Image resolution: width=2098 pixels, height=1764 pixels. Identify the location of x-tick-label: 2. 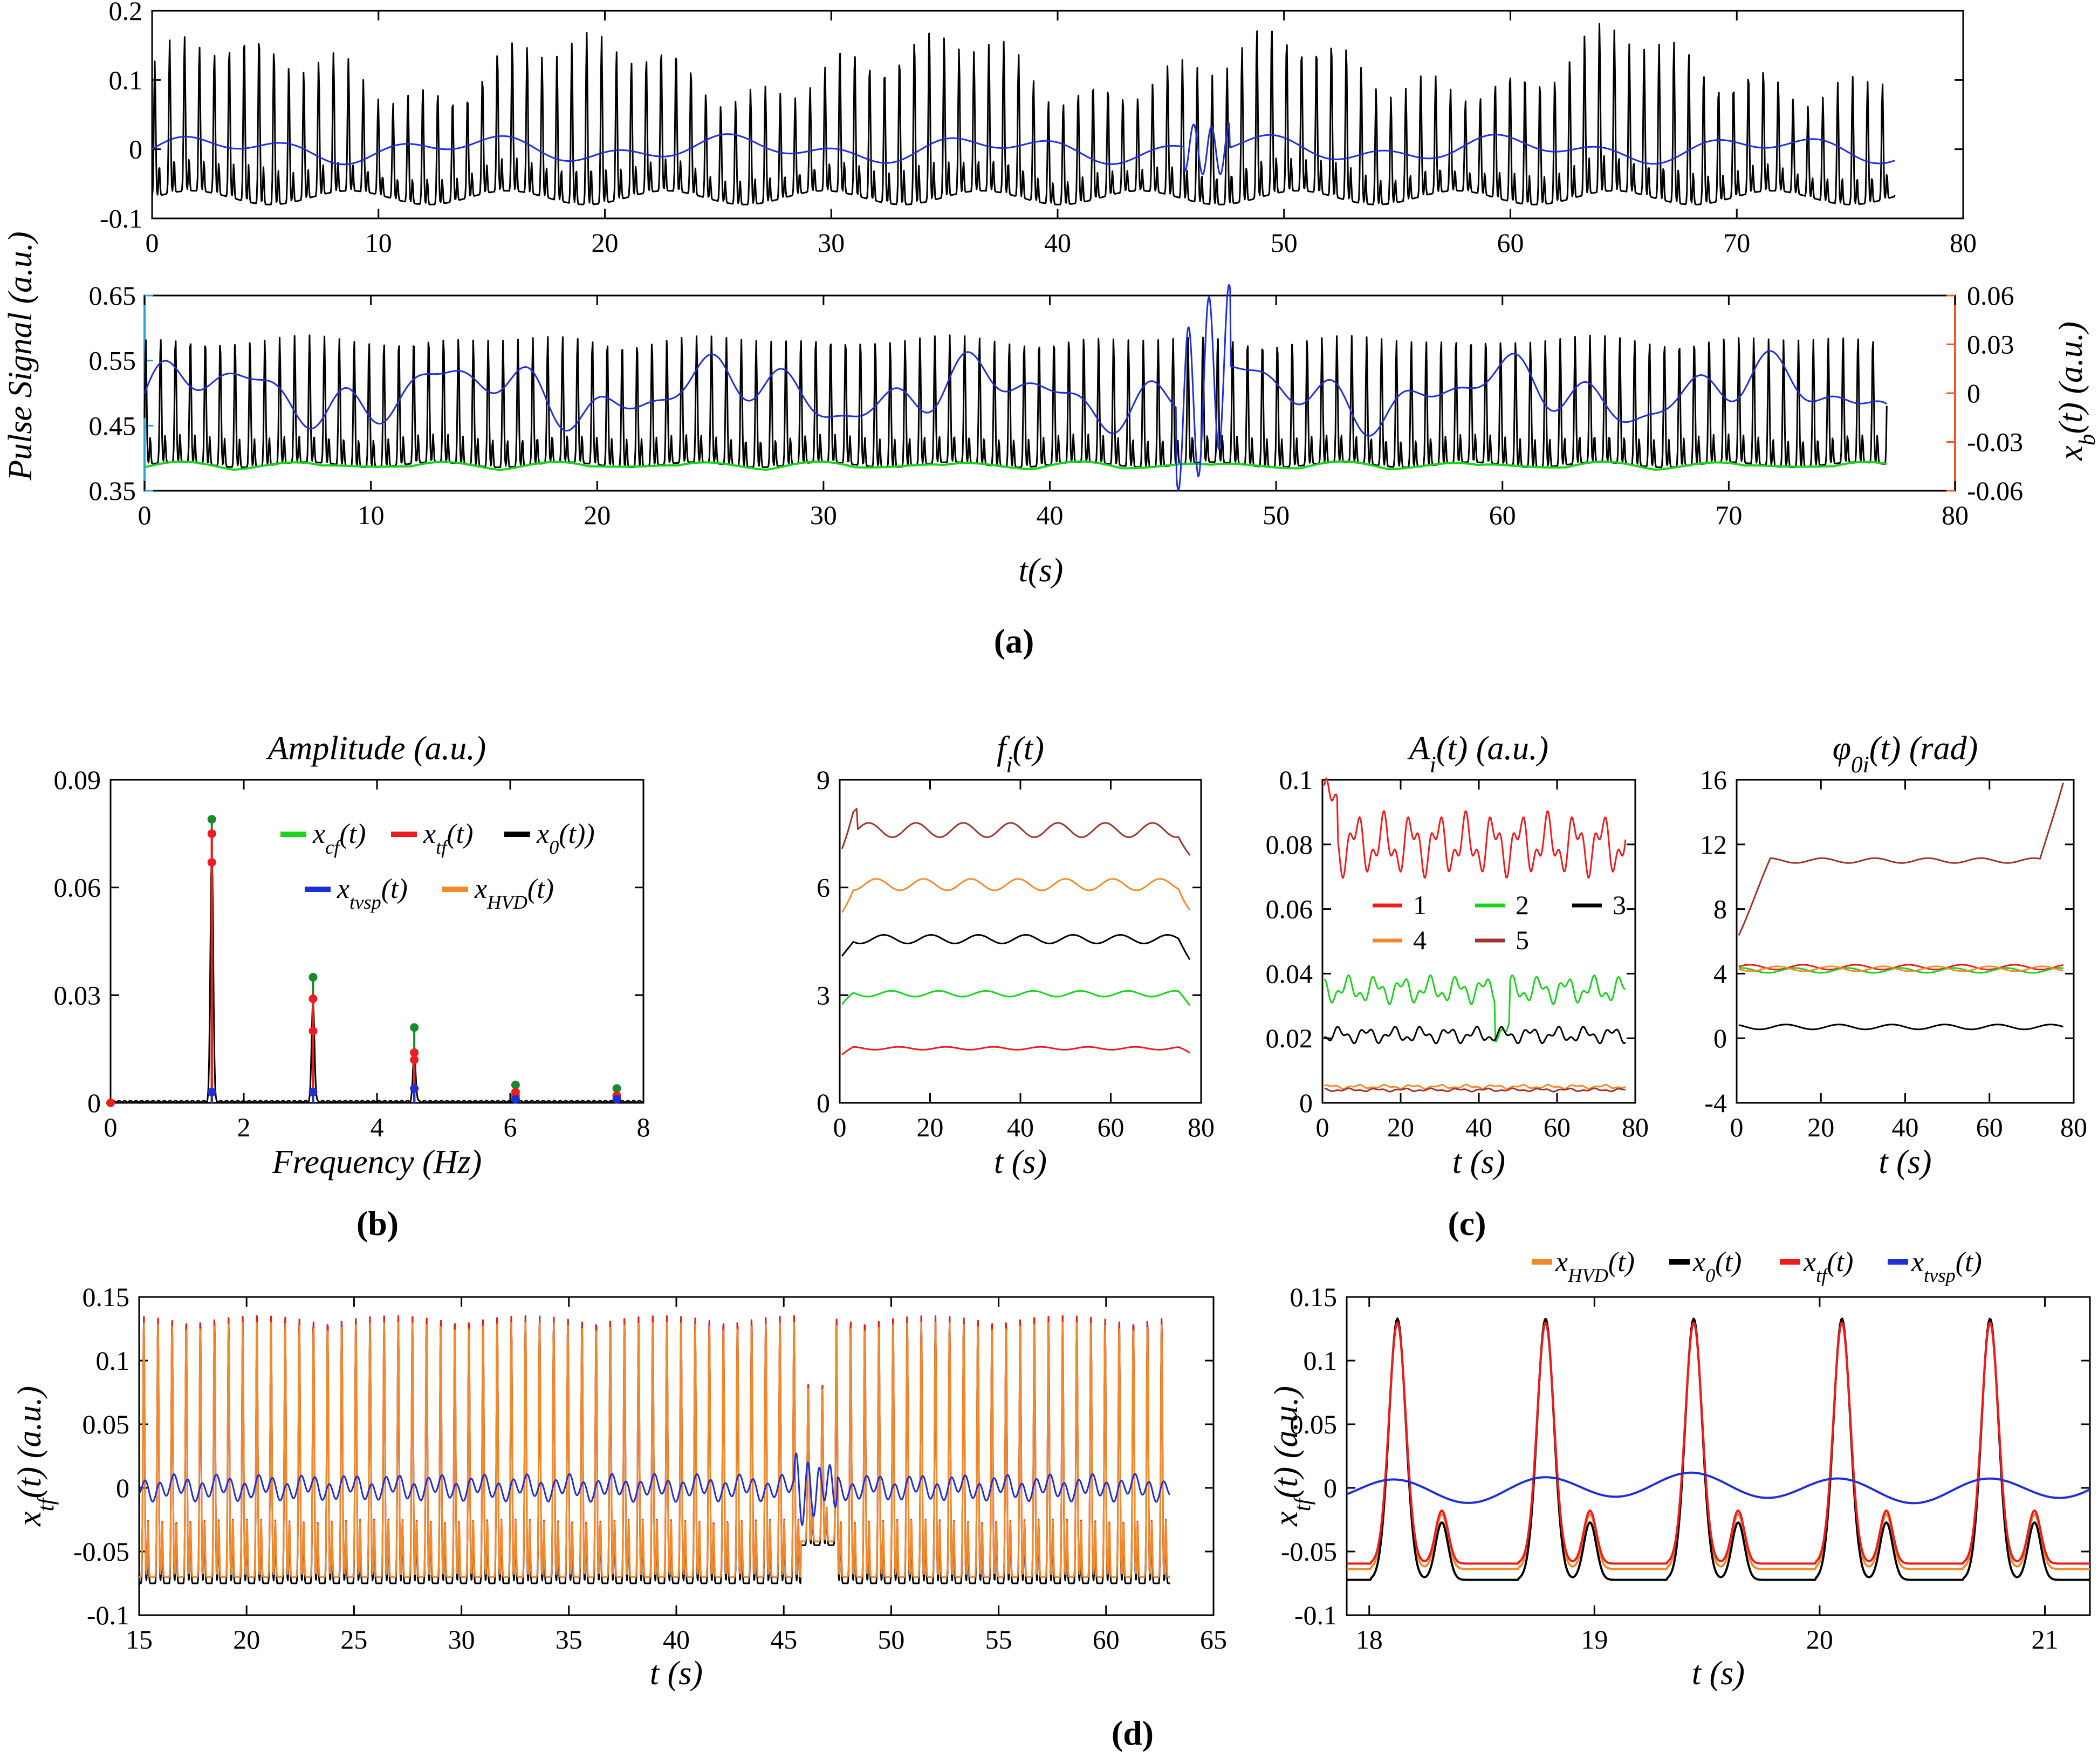
(244, 1127).